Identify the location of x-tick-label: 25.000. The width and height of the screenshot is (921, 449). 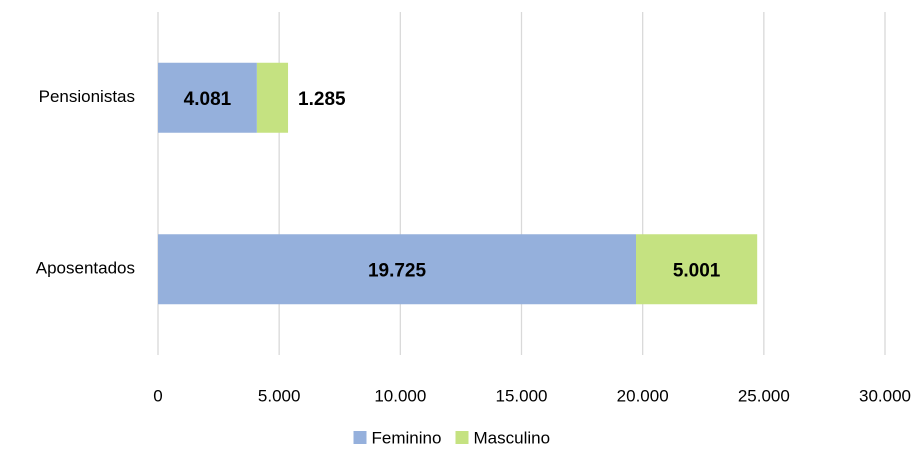
(764, 395).